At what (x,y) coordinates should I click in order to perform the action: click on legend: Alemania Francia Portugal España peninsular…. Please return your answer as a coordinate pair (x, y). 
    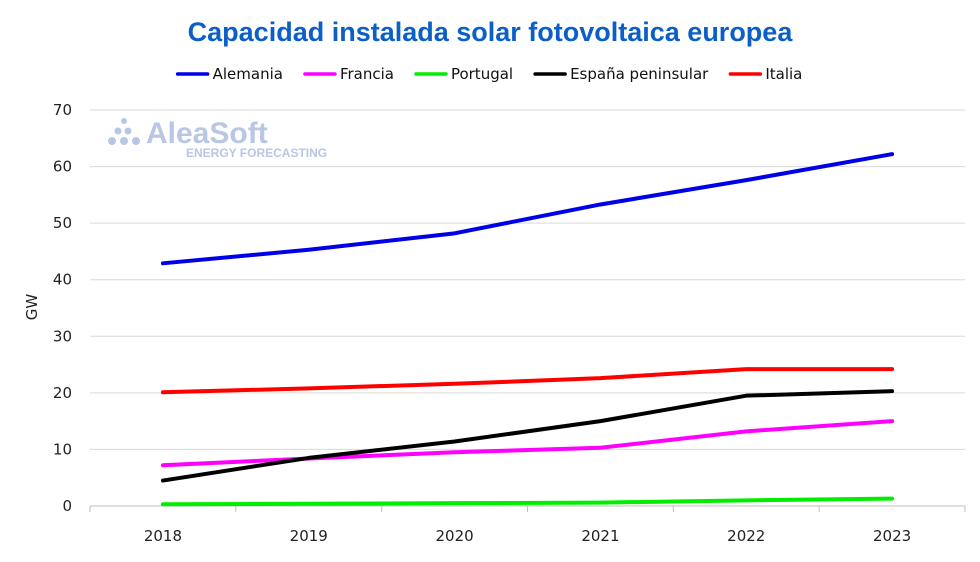
    Looking at the image, I should click on (488, 74).